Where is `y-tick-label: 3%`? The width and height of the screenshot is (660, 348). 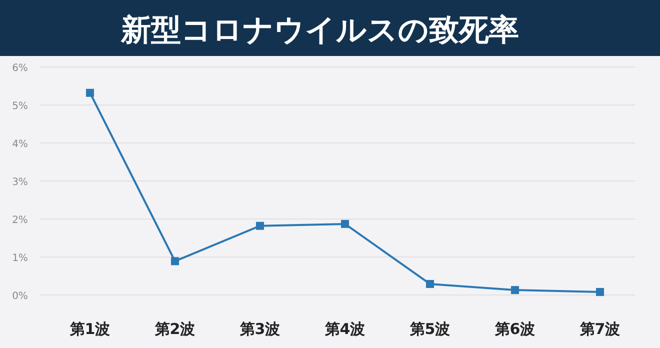
y-tick-label: 3% is located at coordinates (20, 182).